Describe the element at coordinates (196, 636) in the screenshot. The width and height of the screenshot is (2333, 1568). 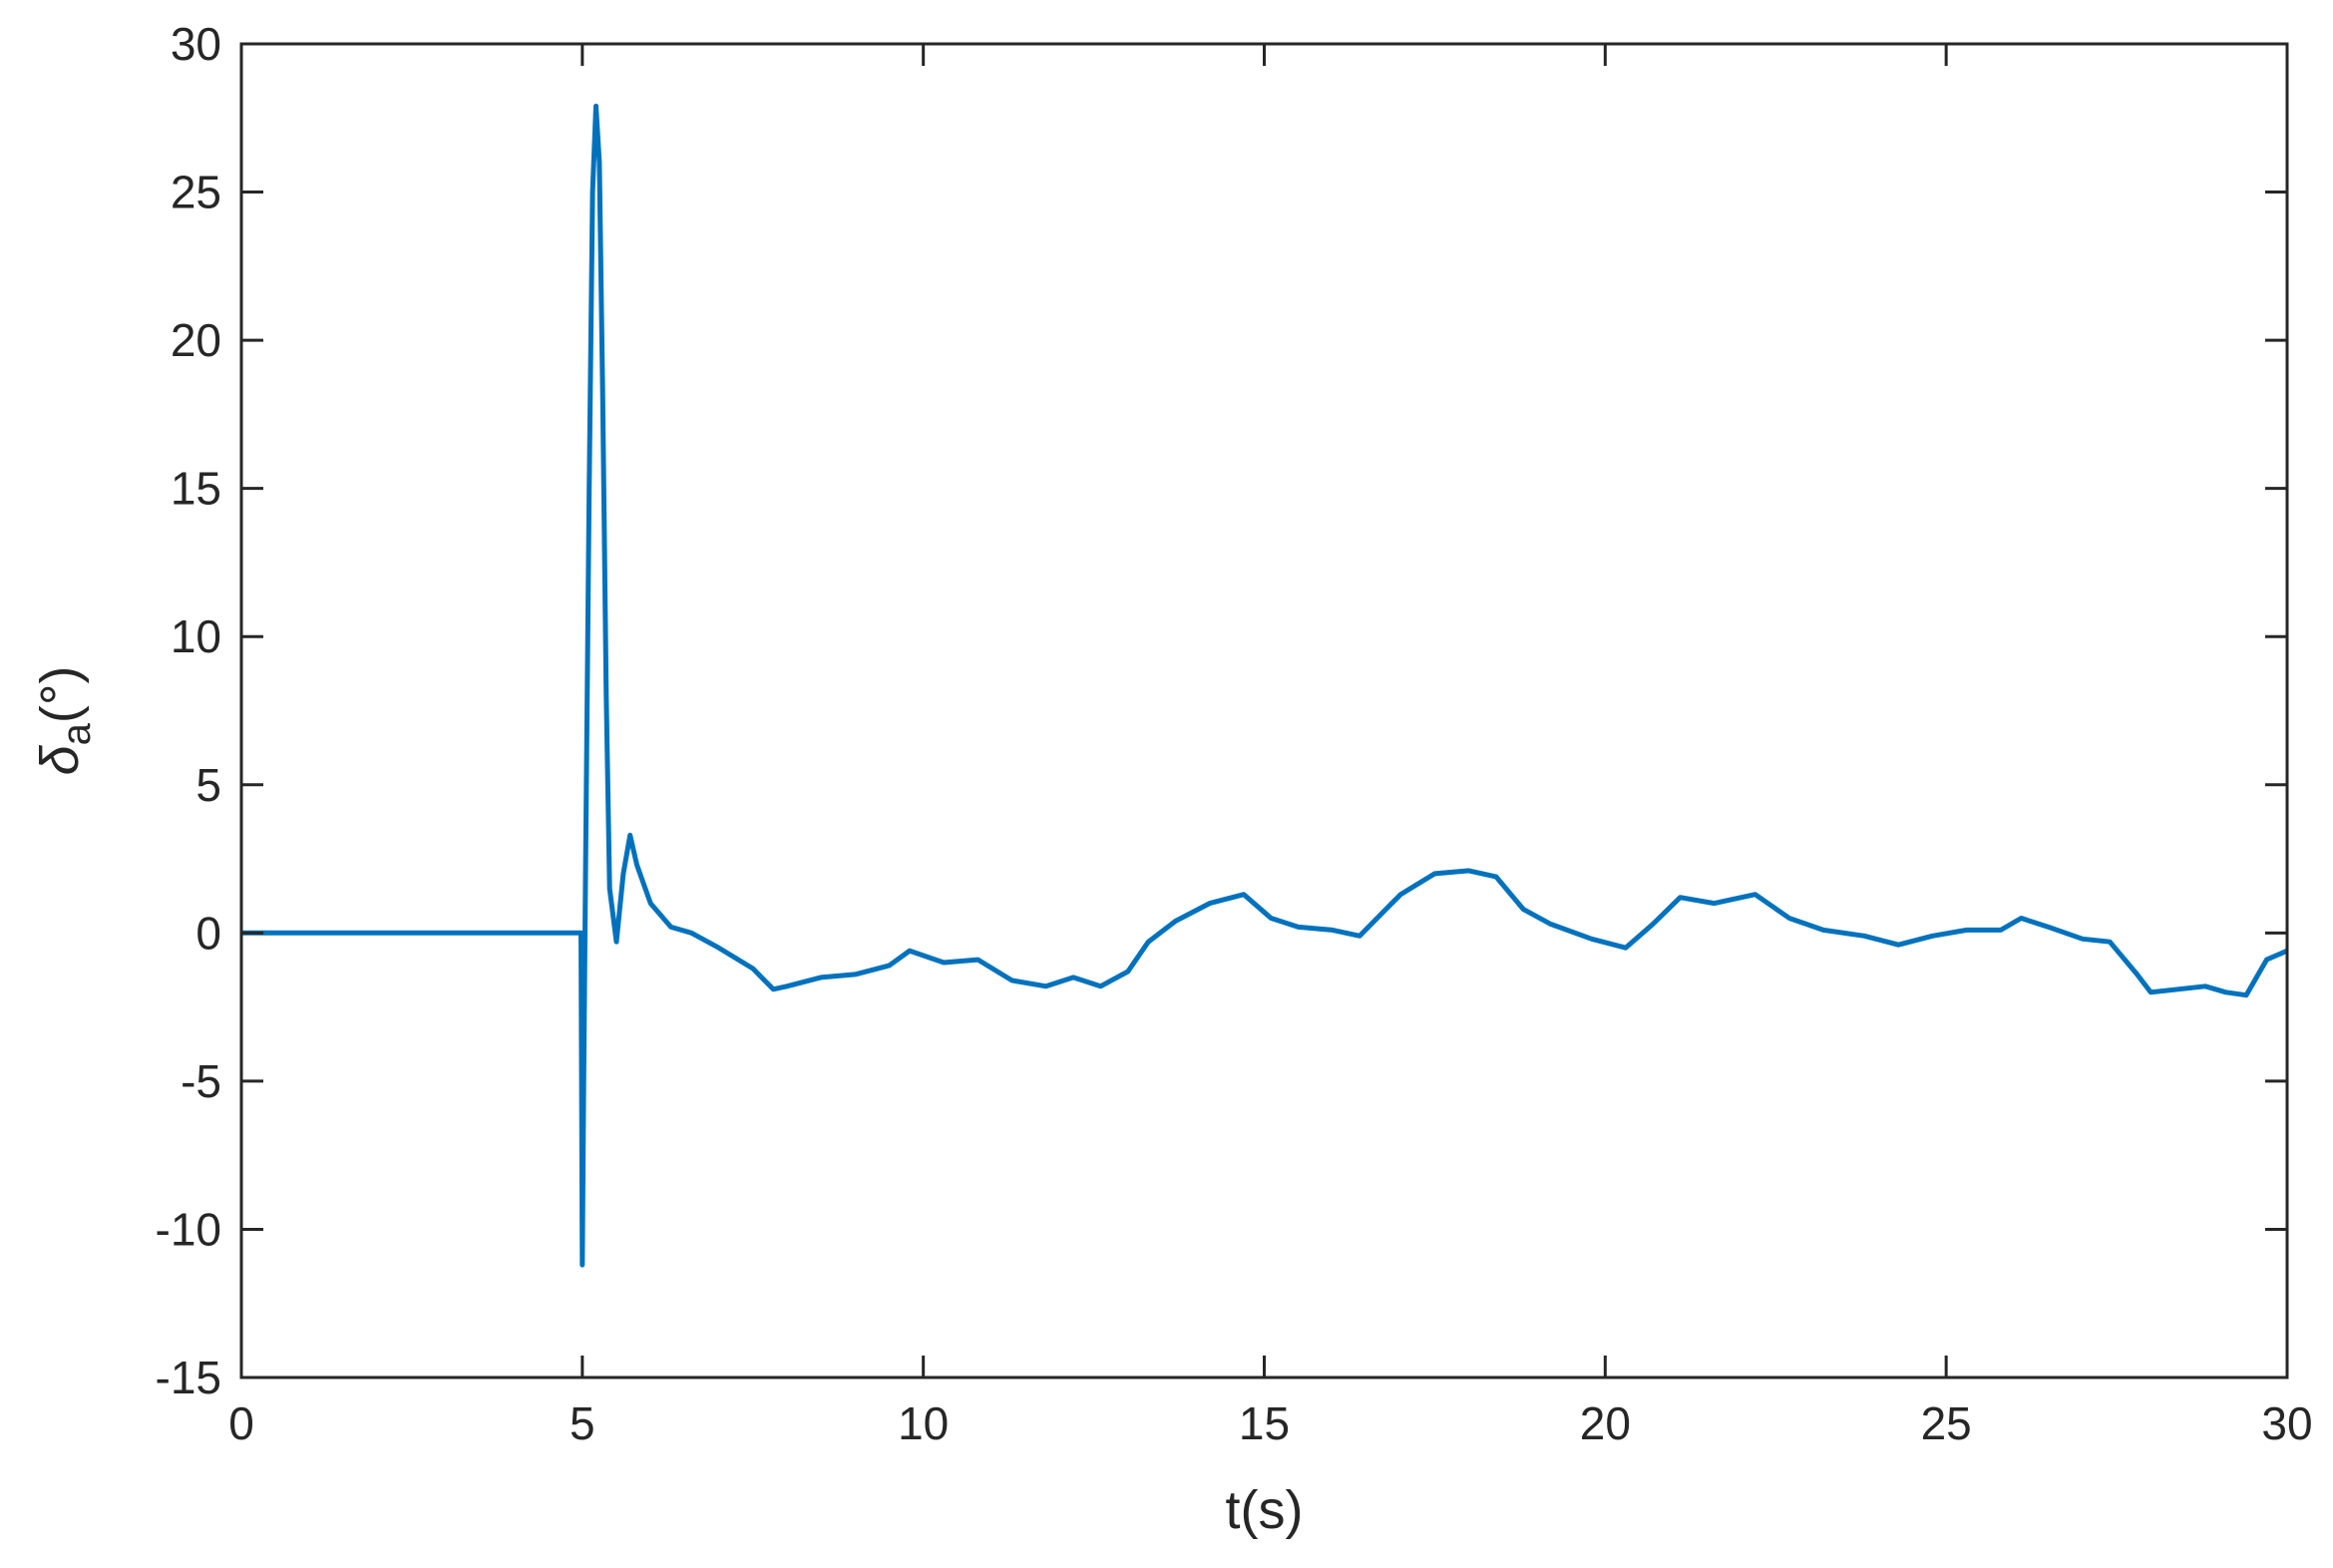
I see `y-tick-label: 10` at that location.